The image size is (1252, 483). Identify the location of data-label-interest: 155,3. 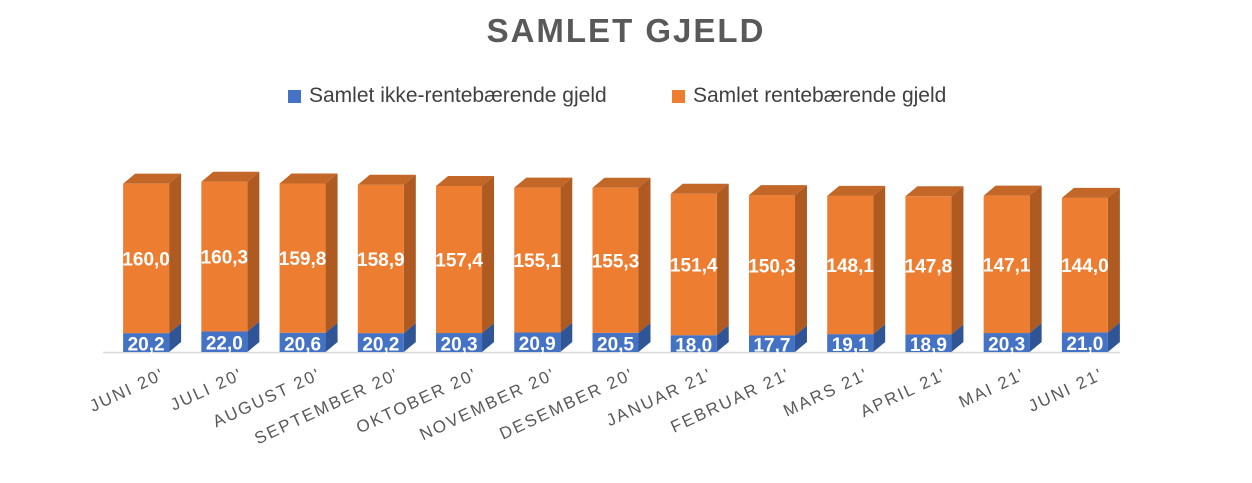
(616, 261).